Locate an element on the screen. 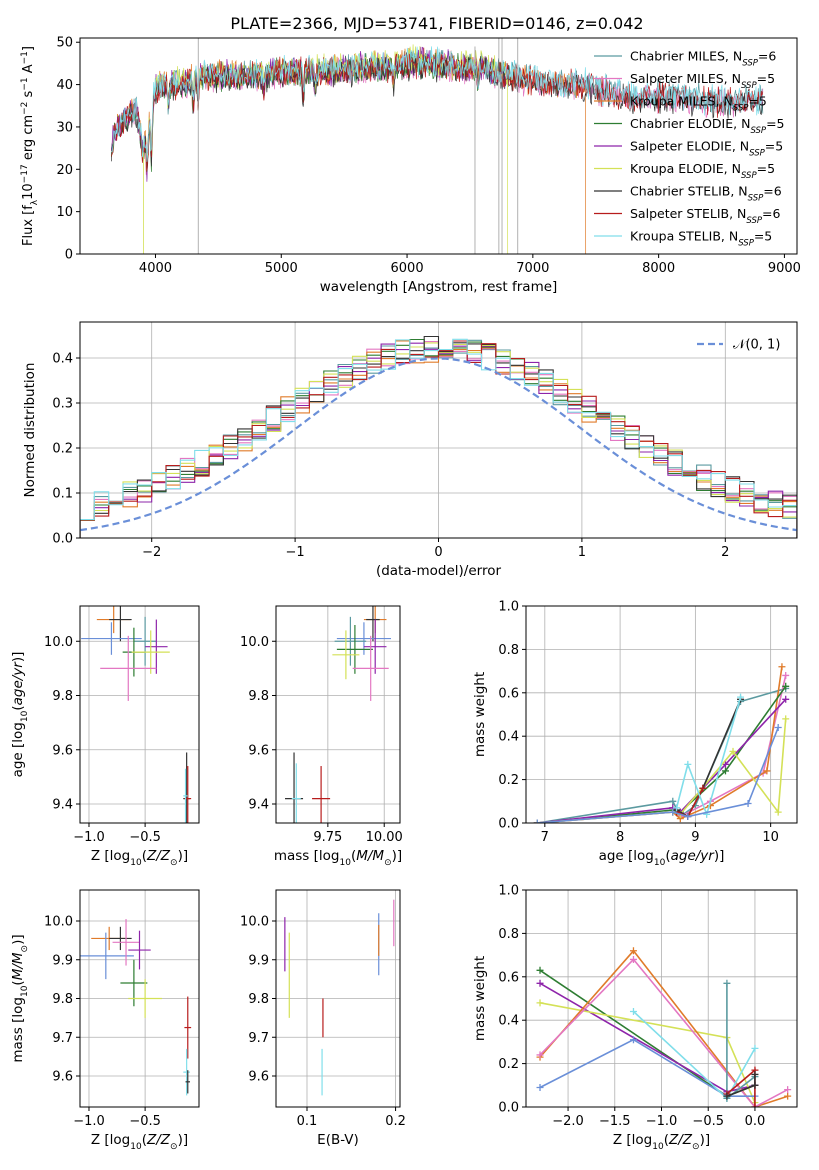 The image size is (819, 1170). spectrum-xtick-label: 5000 is located at coordinates (281, 268).